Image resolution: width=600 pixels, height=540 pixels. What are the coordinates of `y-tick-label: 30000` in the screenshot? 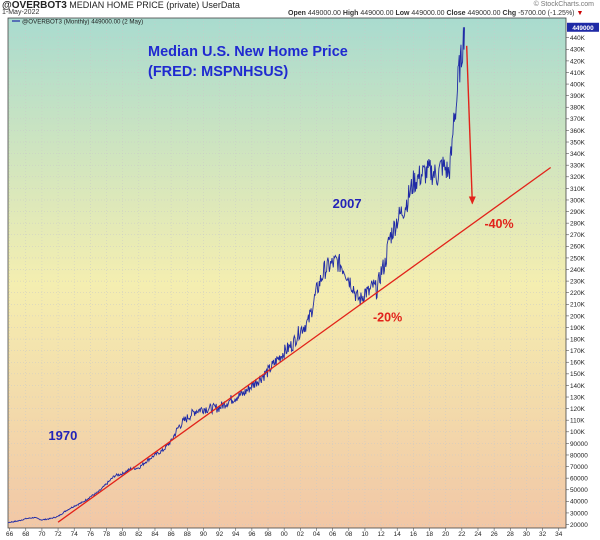 It's located at (579, 513).